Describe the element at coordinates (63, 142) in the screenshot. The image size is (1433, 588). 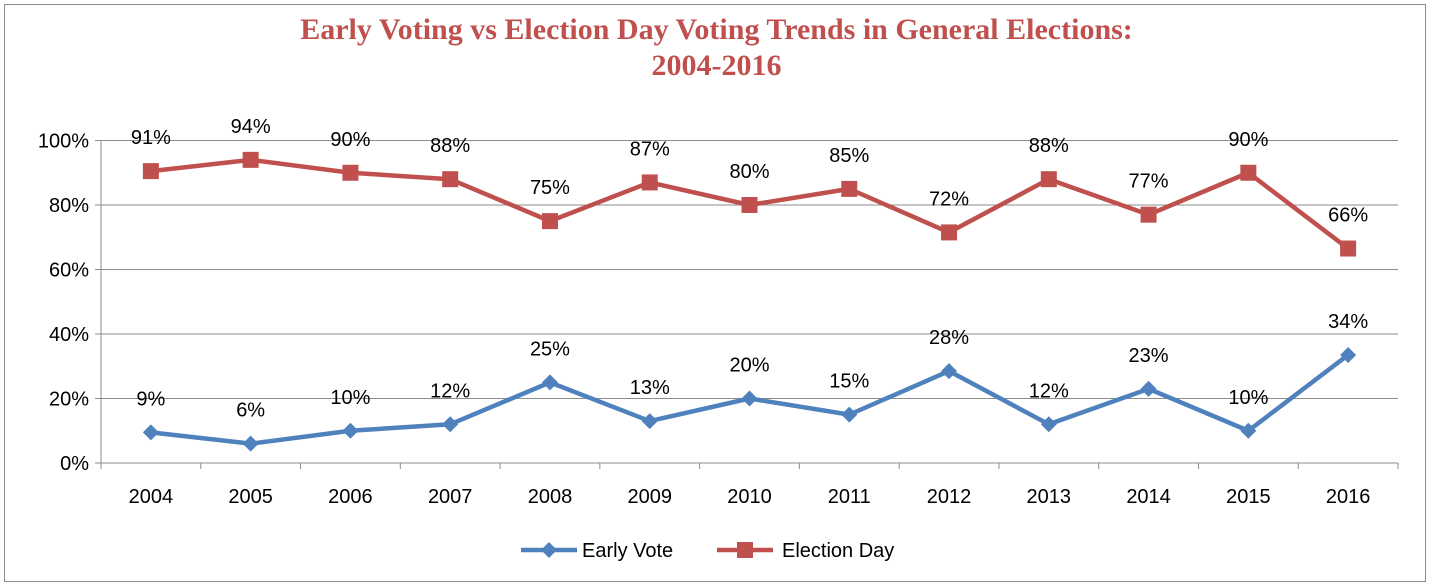
I see `y-tick-label: 100%` at that location.